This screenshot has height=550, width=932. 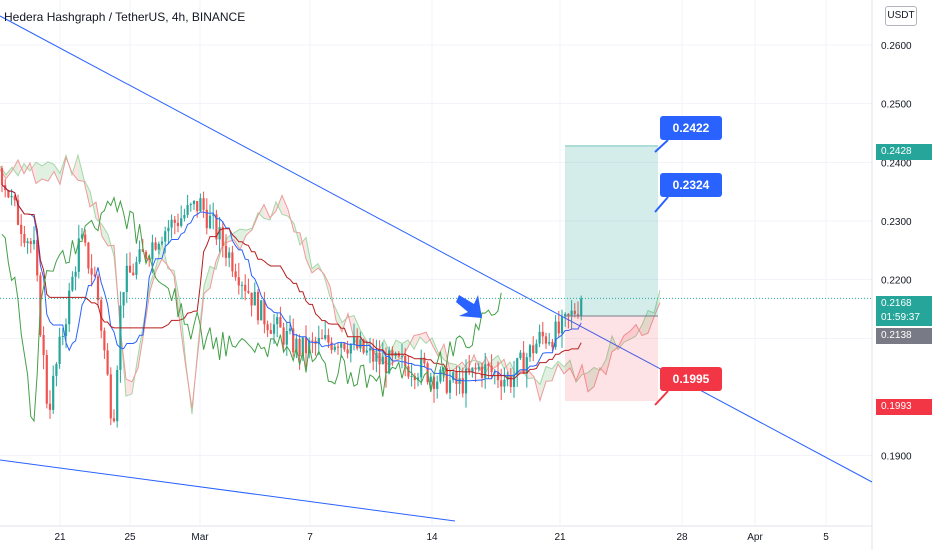 What do you see at coordinates (228, 490) in the screenshot?
I see `lower-trendline` at bounding box center [228, 490].